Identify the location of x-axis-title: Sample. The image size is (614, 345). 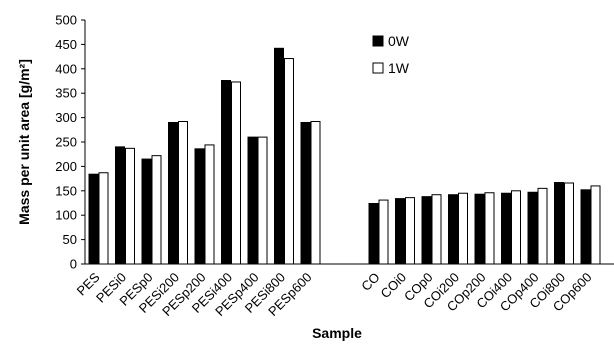
(337, 333).